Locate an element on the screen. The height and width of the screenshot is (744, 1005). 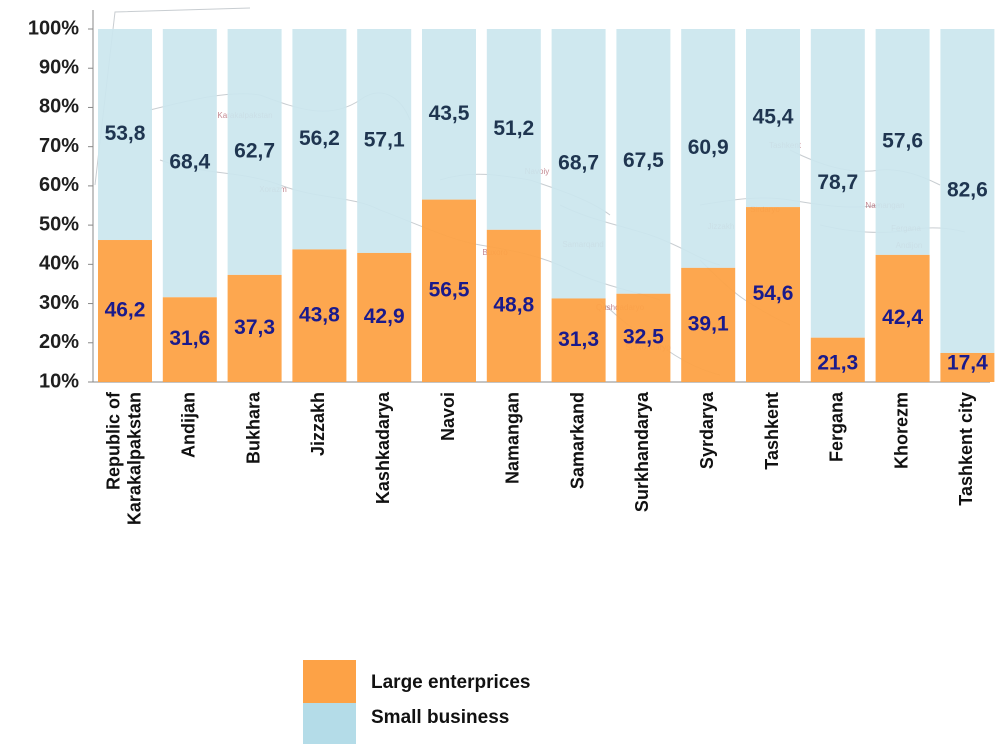
bar-small-business-fergana is located at coordinates (837, 183).